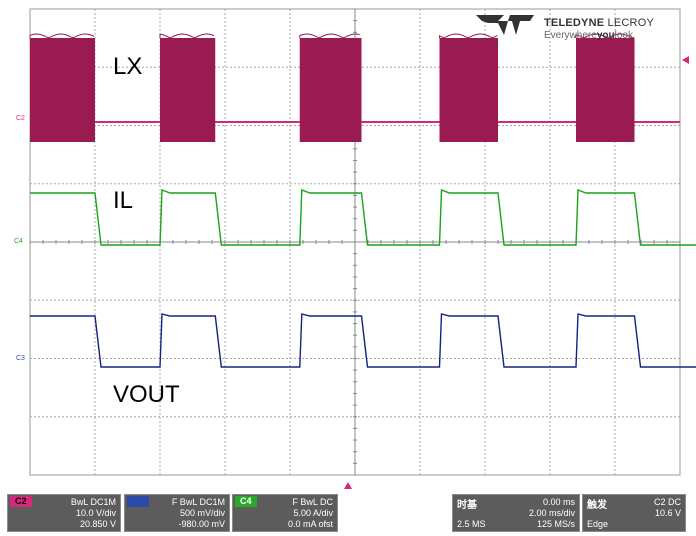 Image resolution: width=696 pixels, height=536 pixels. I want to click on c2-offset: 20.850 V, so click(97, 524).